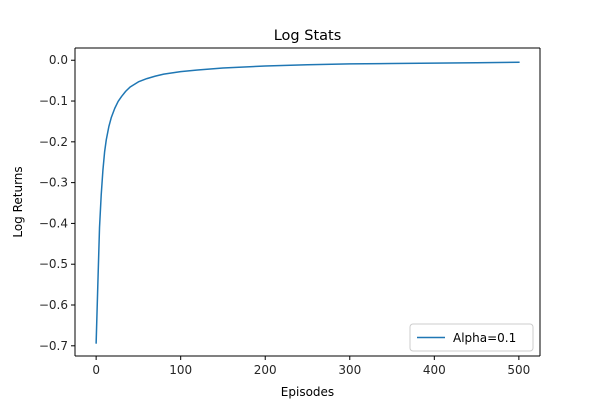 Image resolution: width=600 pixels, height=400 pixels. Describe the element at coordinates (53, 305) in the screenshot. I see `y-tick-label: −0.6` at that location.